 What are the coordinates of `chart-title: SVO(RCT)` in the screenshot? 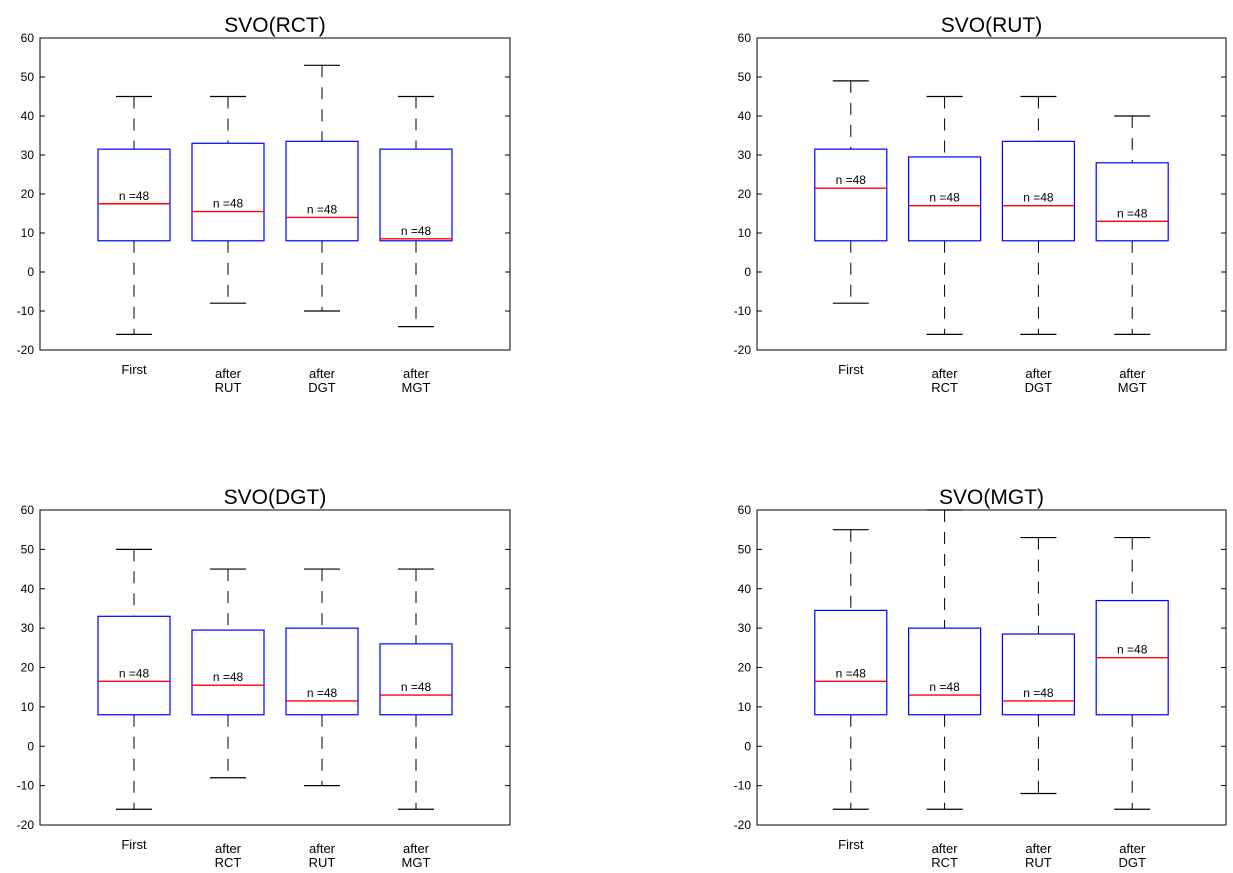 It's located at (275, 25).